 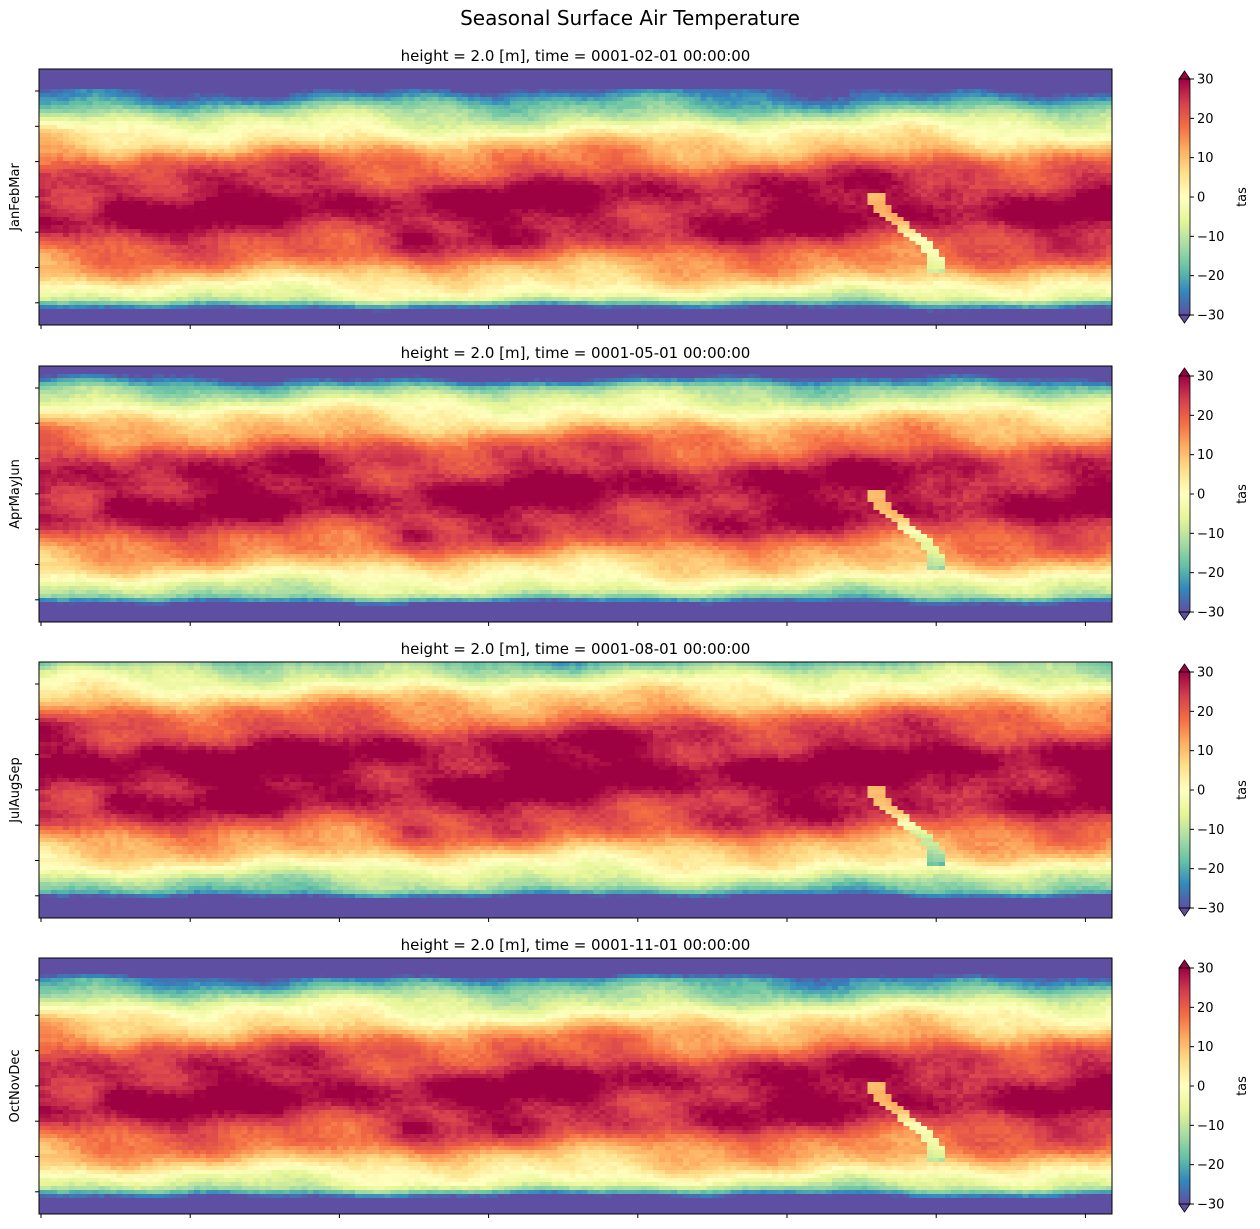 I want to click on figure-title: Seasonal Surface Air Temperature, so click(x=630, y=18).